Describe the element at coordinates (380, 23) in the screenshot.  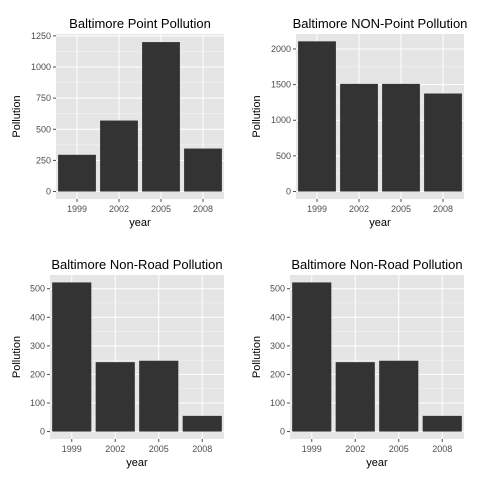
I see `chart-title: Baltimore NON-Point Pollution` at that location.